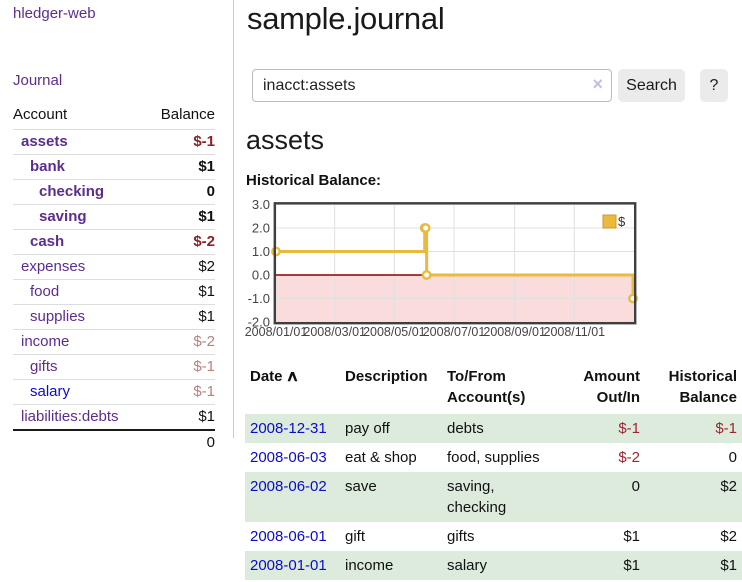  I want to click on accounts-total-balance: 0, so click(180, 442).